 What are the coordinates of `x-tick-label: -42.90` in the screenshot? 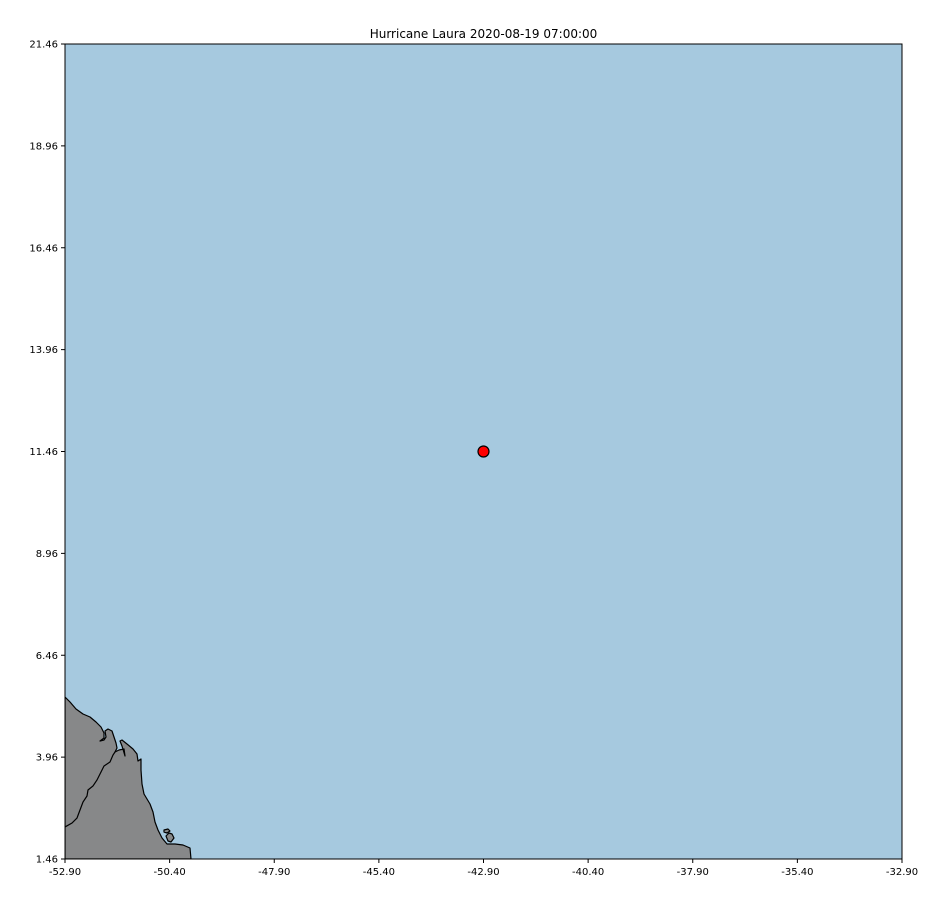 It's located at (483, 872).